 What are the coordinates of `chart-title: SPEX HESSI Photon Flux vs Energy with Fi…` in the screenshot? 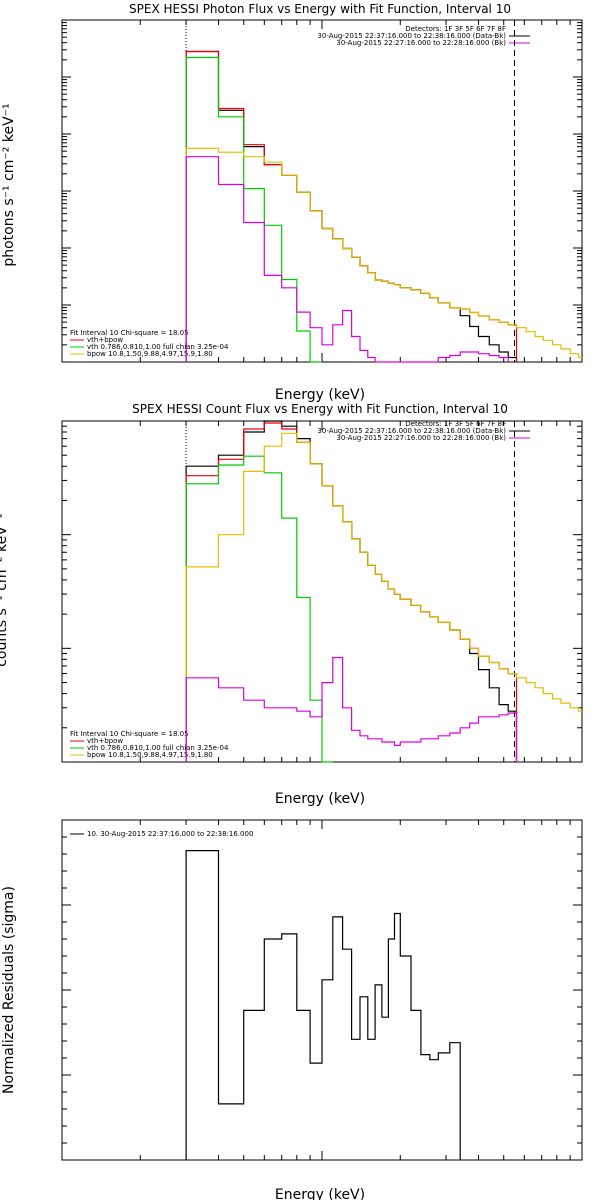 It's located at (320, 9).